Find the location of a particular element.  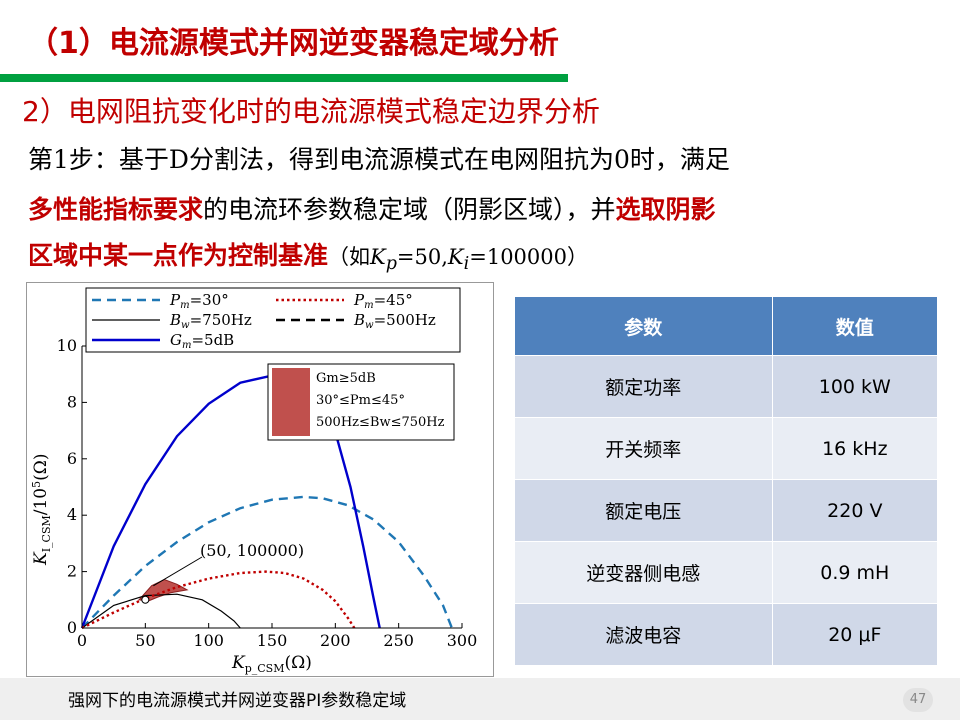

x-tick-label: 200 is located at coordinates (335, 640).